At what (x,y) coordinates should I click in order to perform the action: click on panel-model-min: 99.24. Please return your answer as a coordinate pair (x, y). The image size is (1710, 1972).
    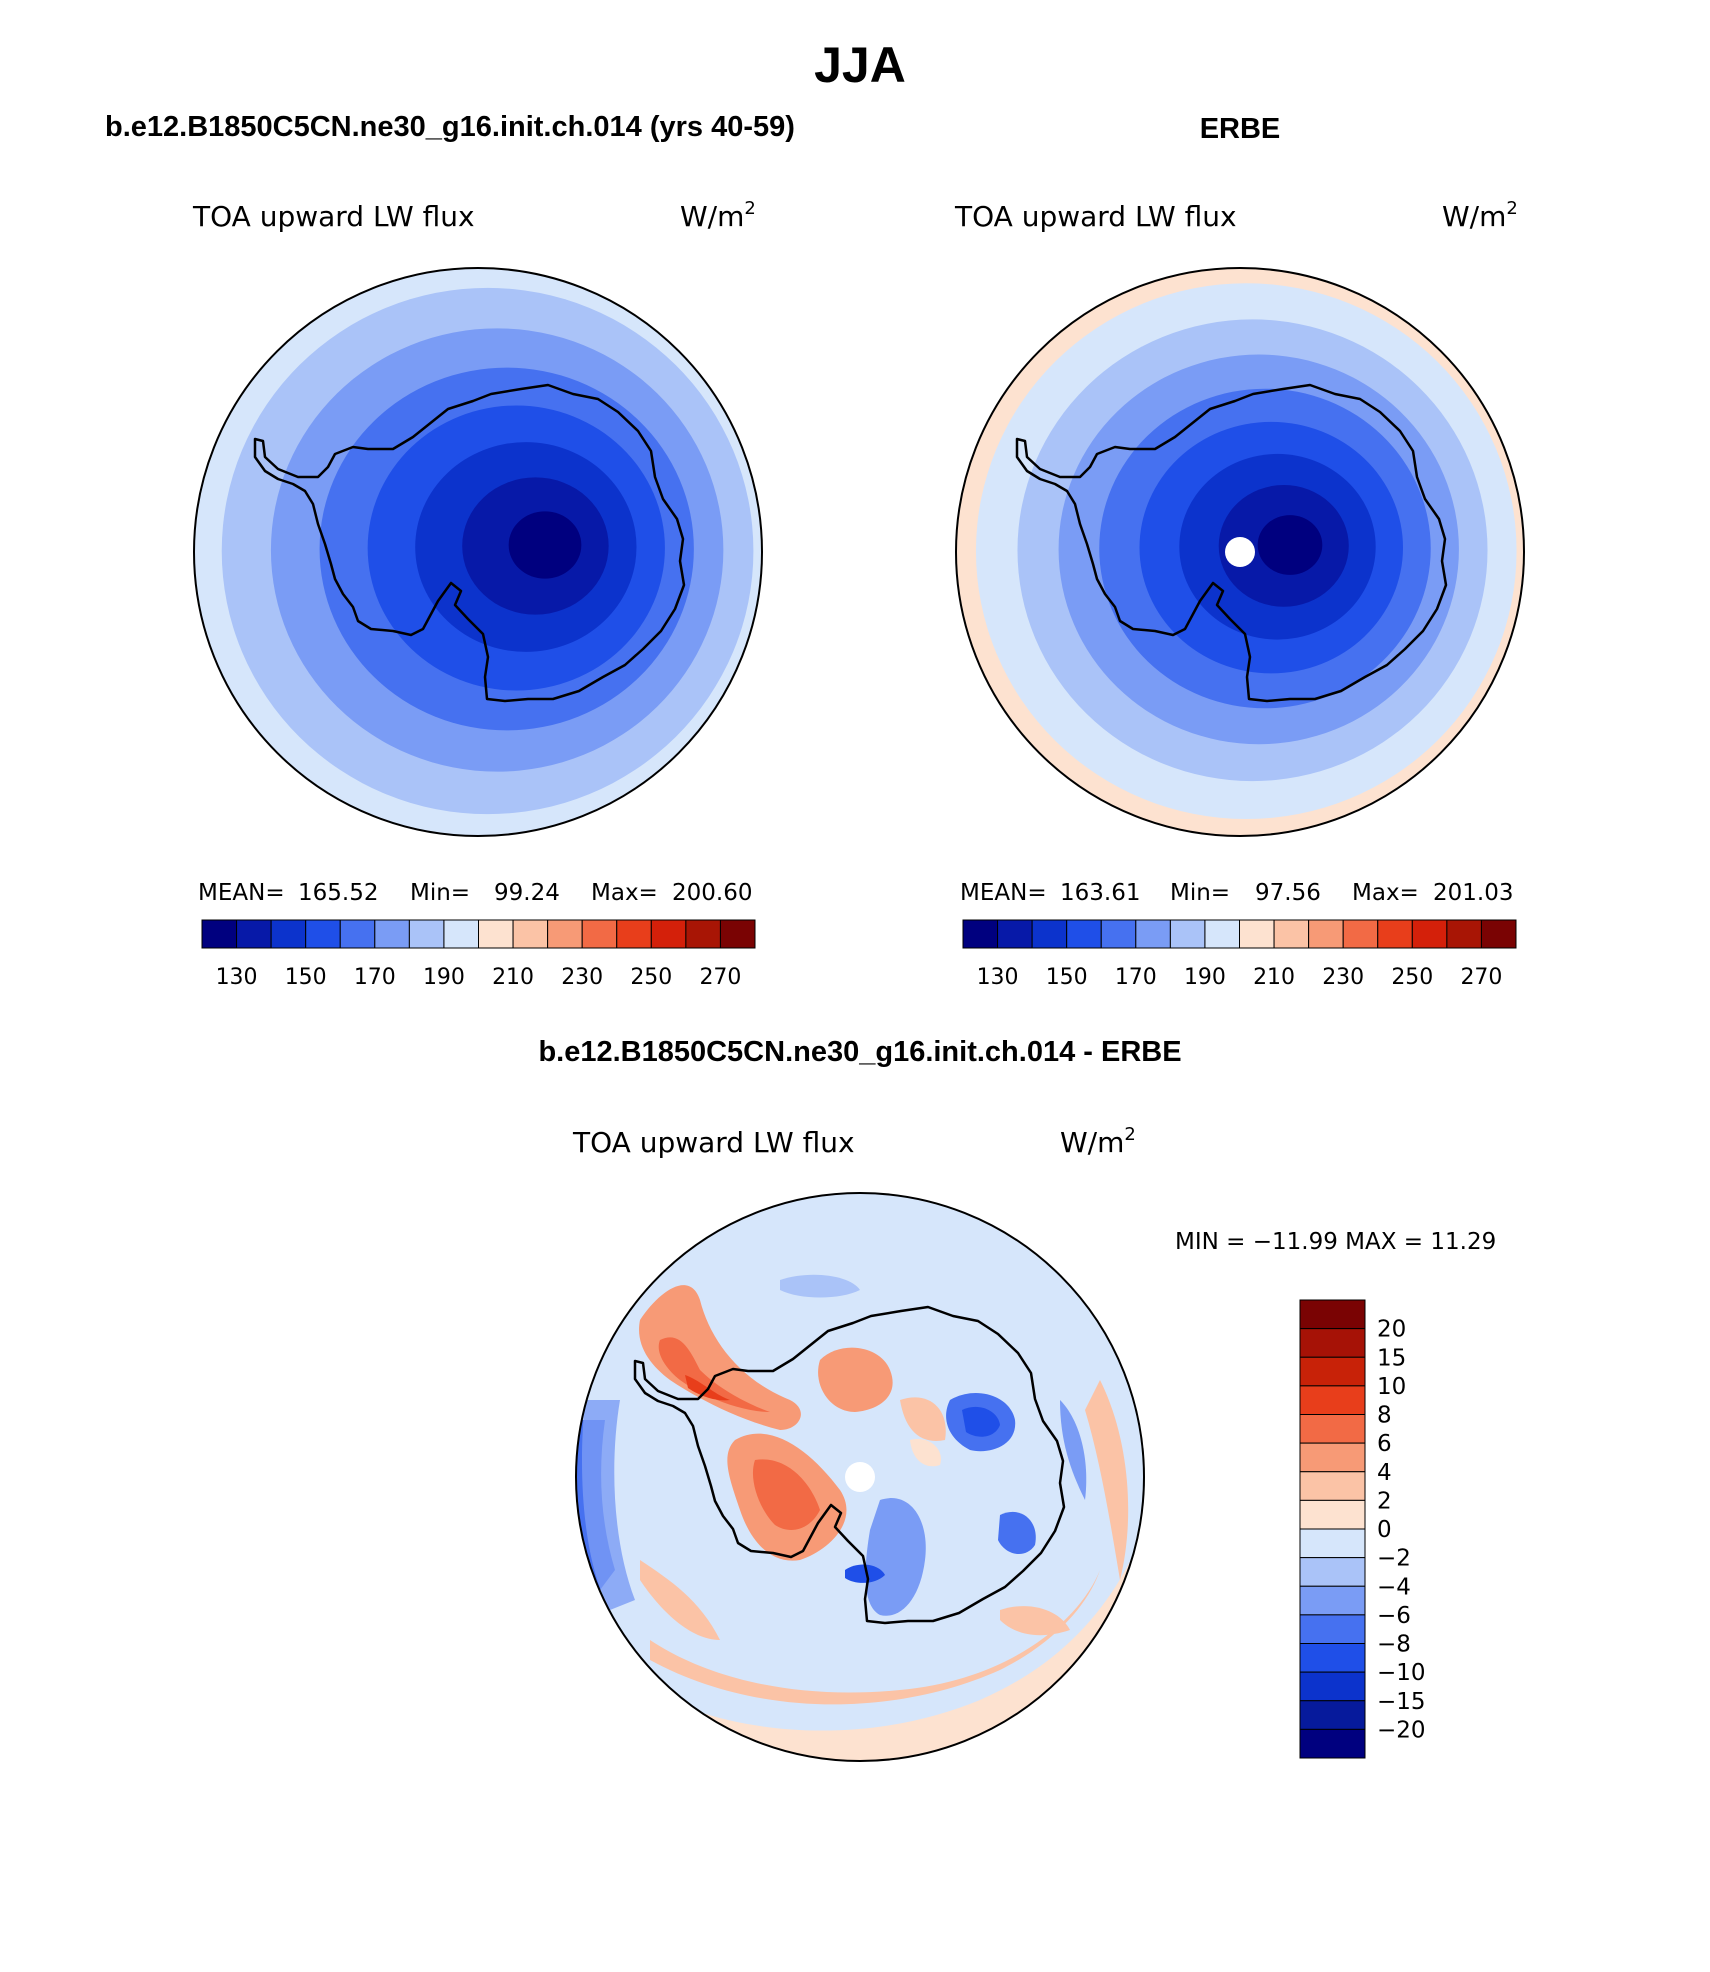
    Looking at the image, I should click on (527, 893).